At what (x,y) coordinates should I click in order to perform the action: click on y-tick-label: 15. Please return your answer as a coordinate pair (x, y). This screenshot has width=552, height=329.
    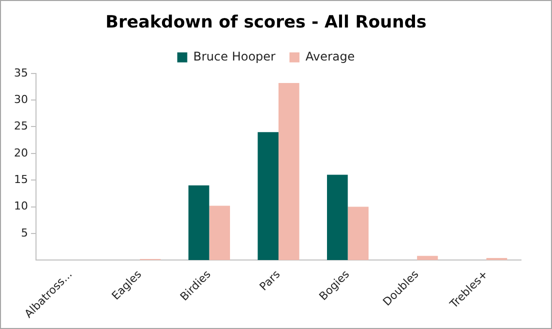
    Looking at the image, I should click on (21, 179).